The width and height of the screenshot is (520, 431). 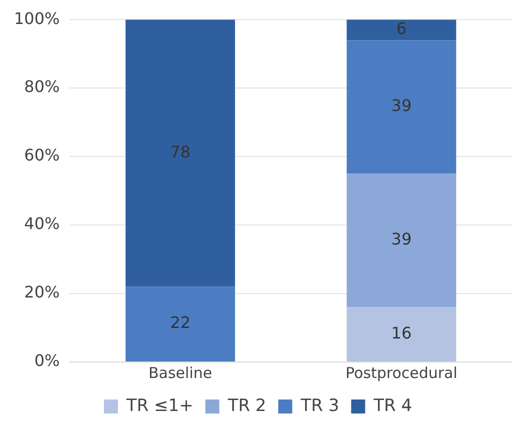 What do you see at coordinates (159, 406) in the screenshot?
I see `legend-label: TR ≤1+` at bounding box center [159, 406].